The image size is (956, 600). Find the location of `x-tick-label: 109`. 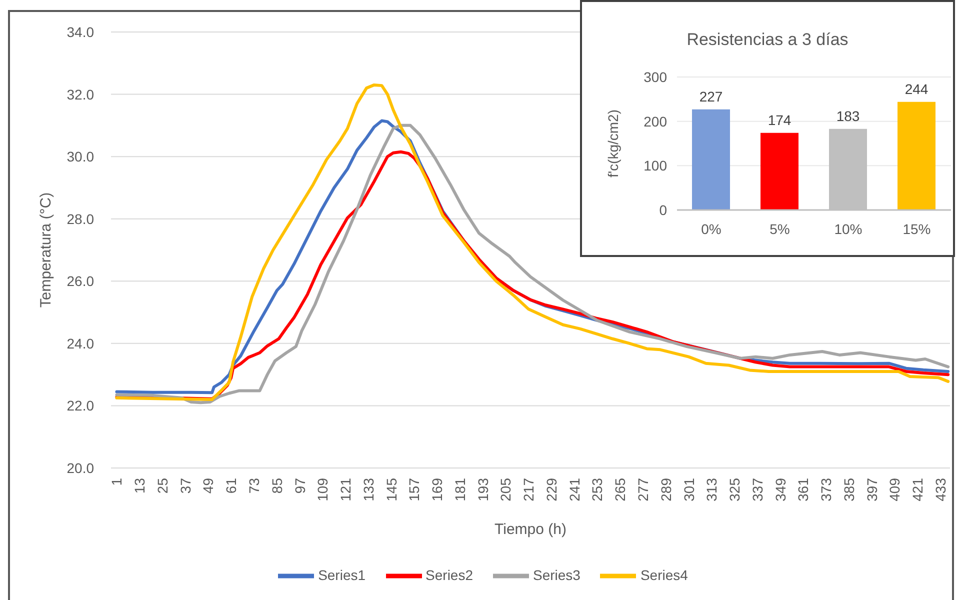

x-tick-label: 109 is located at coordinates (322, 490).